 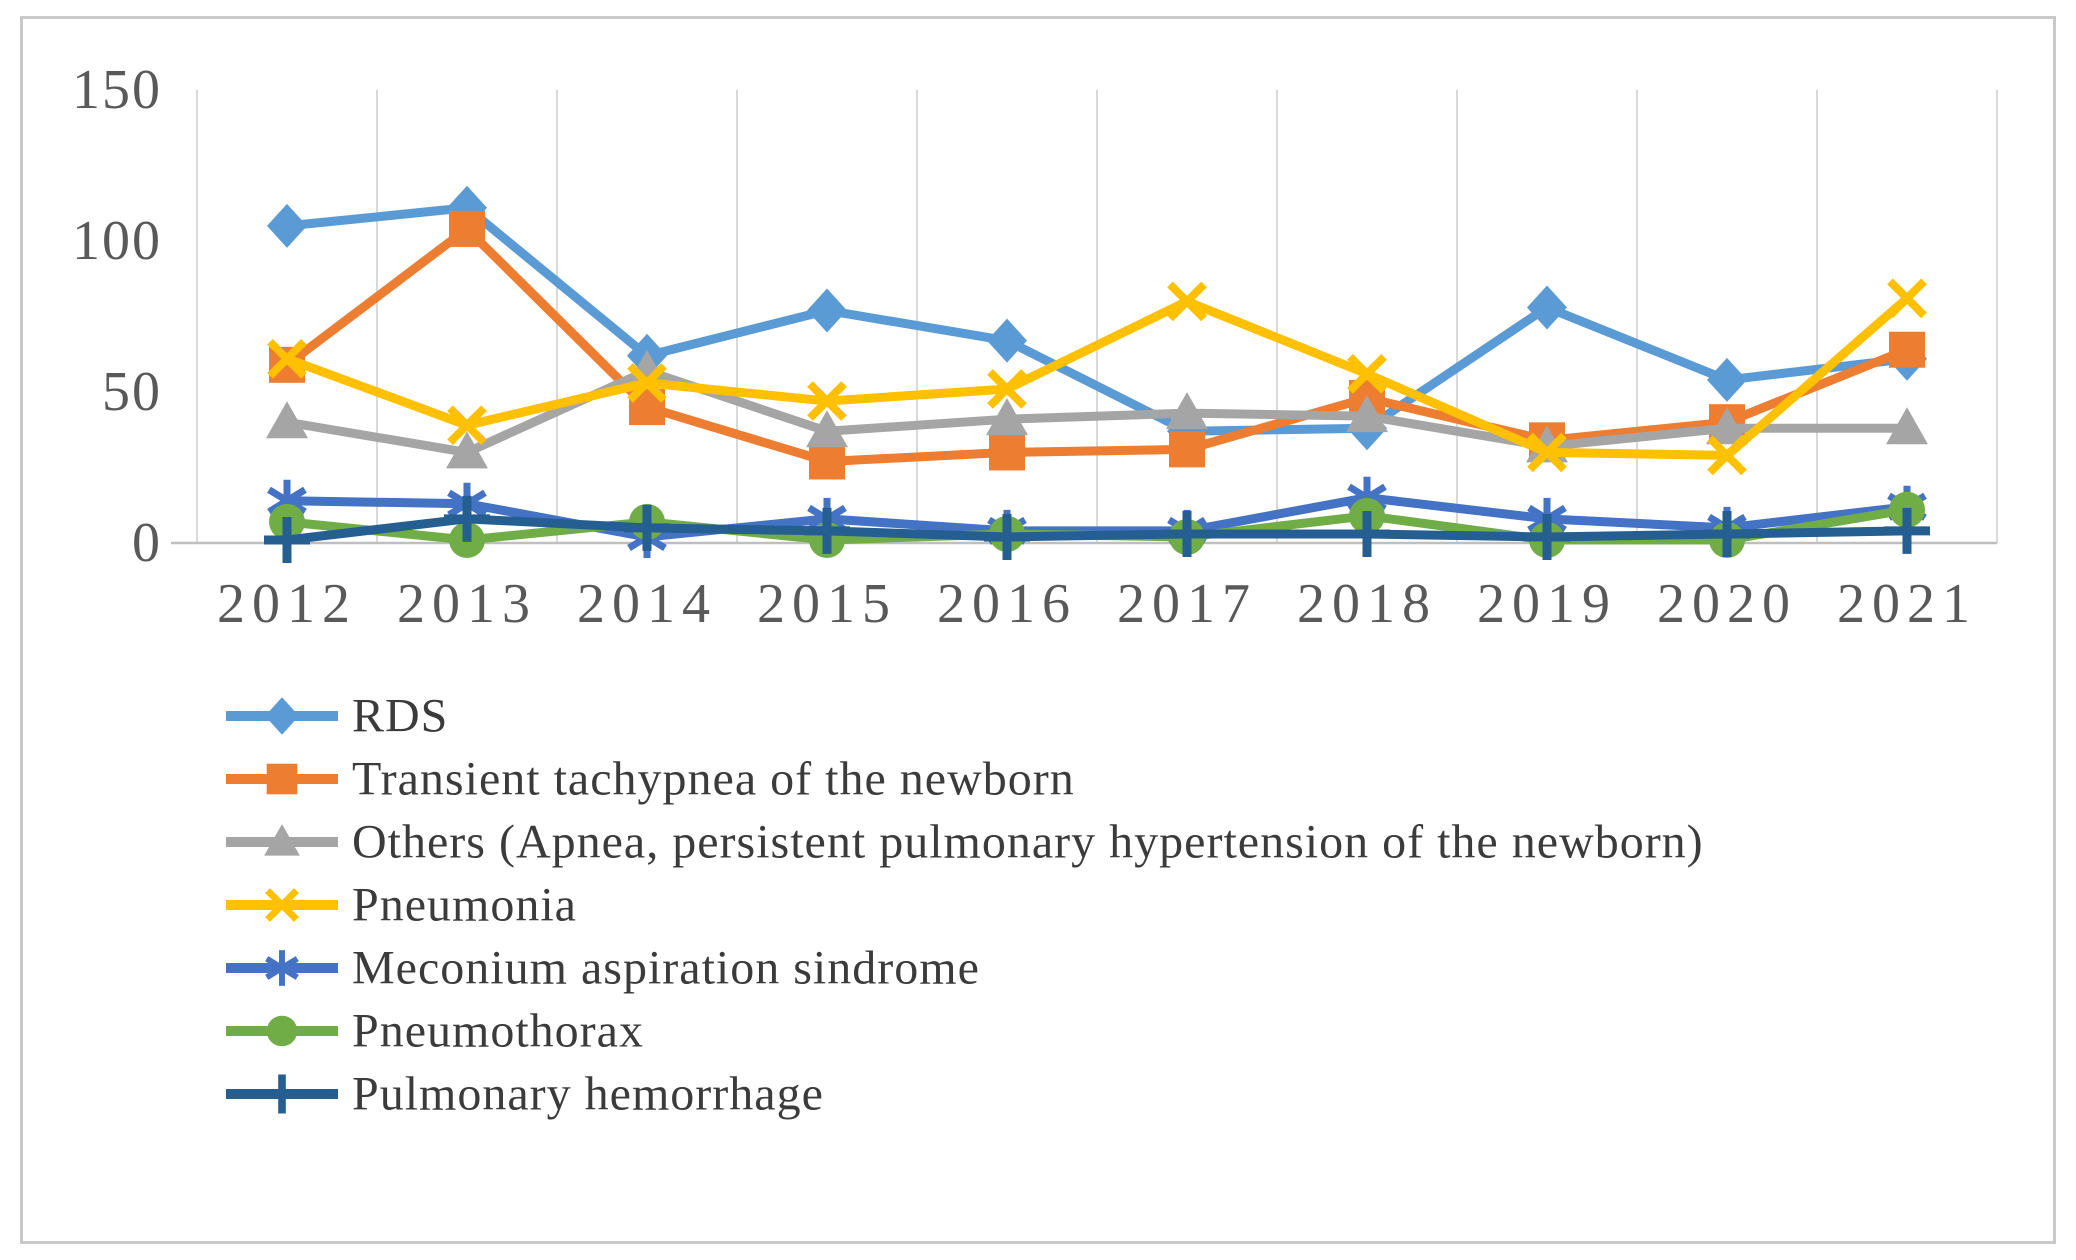 What do you see at coordinates (132, 392) in the screenshot?
I see `y-tick-label: 50` at bounding box center [132, 392].